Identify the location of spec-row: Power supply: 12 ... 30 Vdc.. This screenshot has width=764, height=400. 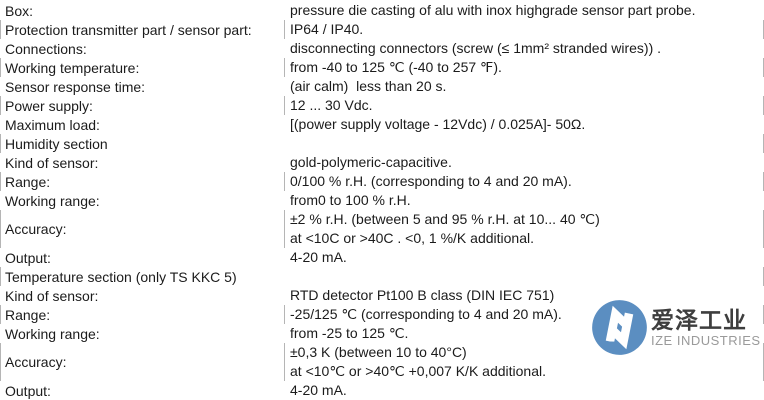
(382, 105).